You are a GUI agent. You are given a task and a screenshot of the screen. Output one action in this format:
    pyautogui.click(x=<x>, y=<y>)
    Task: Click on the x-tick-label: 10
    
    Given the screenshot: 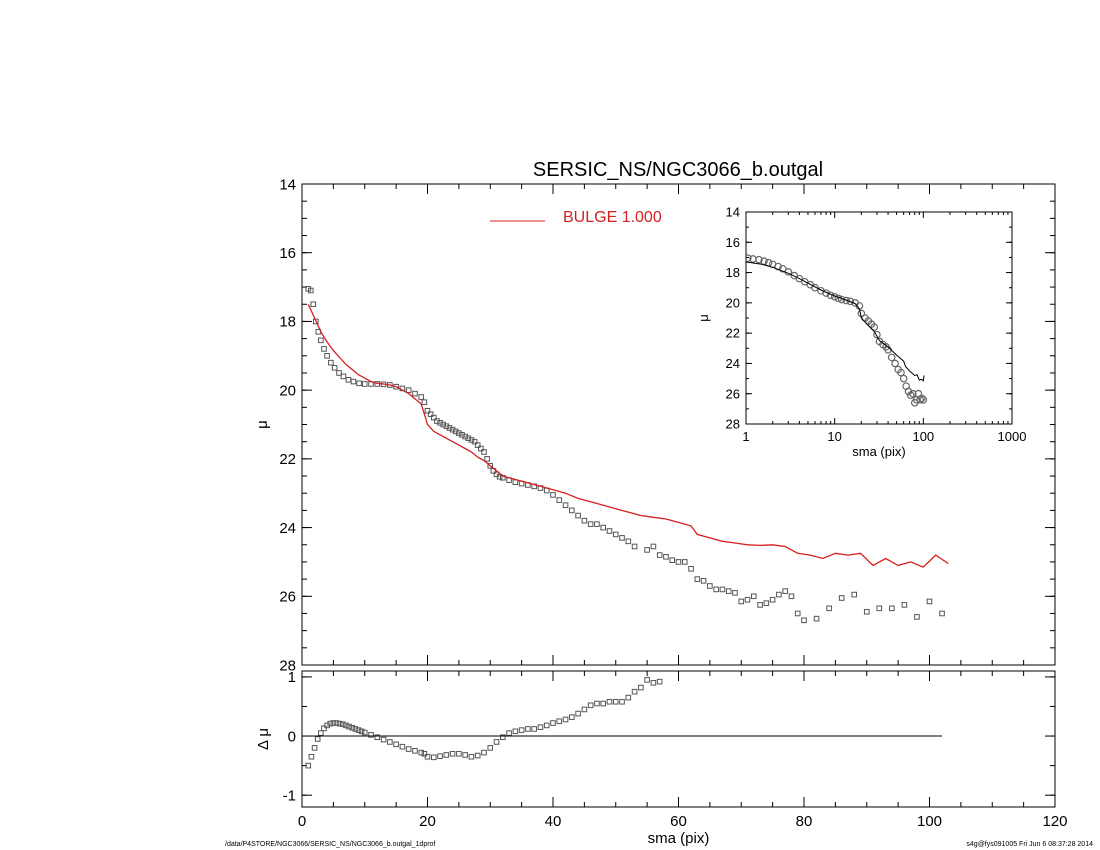 What is the action you would take?
    pyautogui.click(x=834, y=436)
    